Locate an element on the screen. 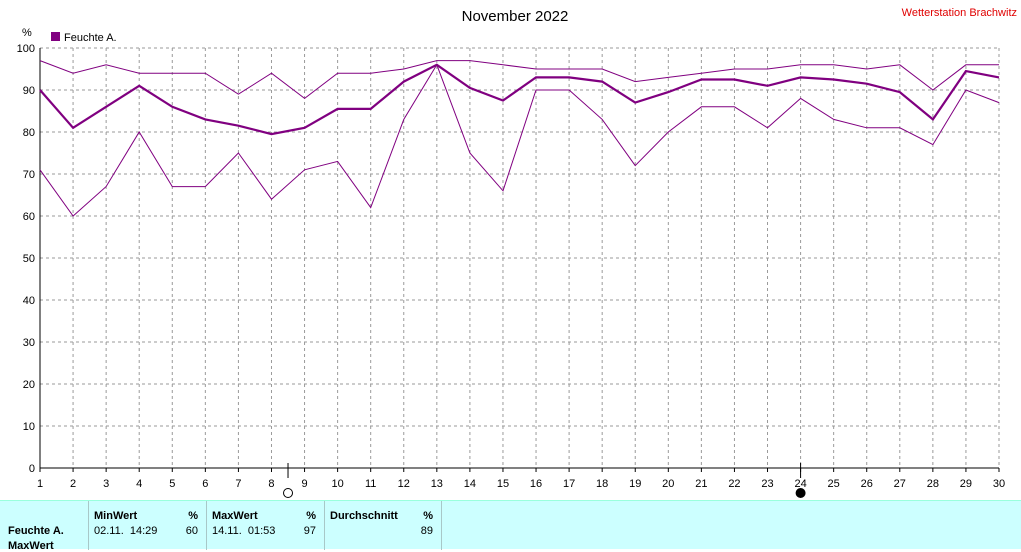 Image resolution: width=1021 pixels, height=552 pixels. x-tick-label: 22 is located at coordinates (734, 484).